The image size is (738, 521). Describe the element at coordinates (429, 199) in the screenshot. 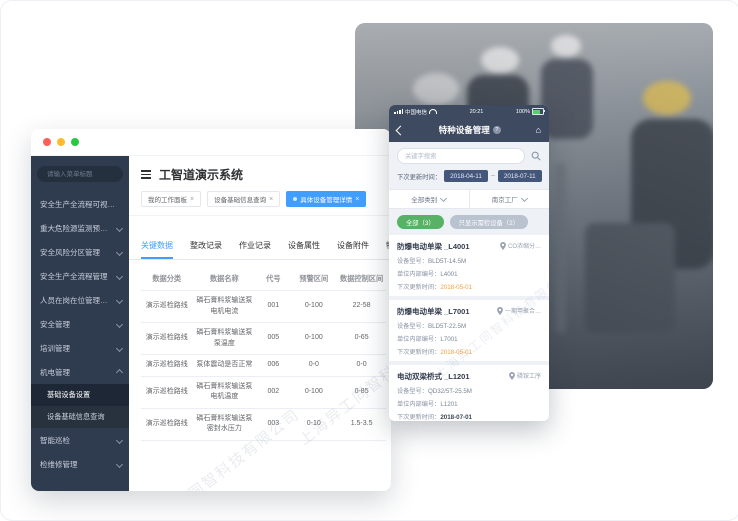

I see `category-dropdown: 全部类别` at that location.